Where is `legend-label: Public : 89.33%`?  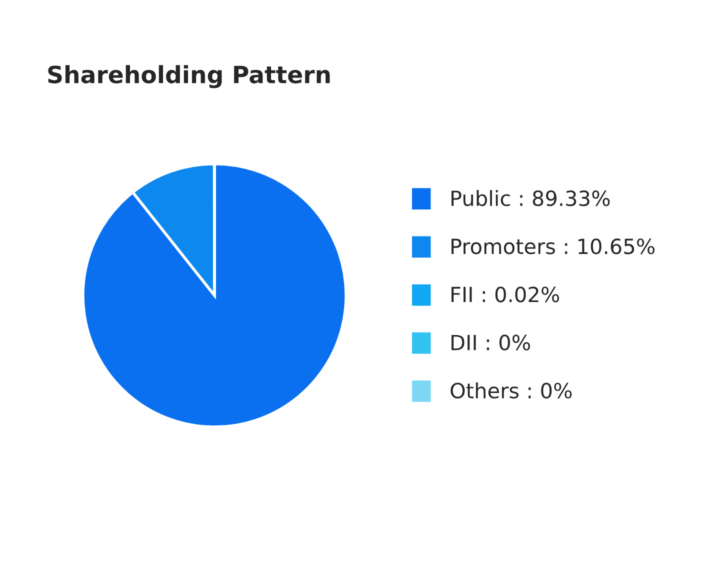 legend-label: Public : 89.33% is located at coordinates (531, 198).